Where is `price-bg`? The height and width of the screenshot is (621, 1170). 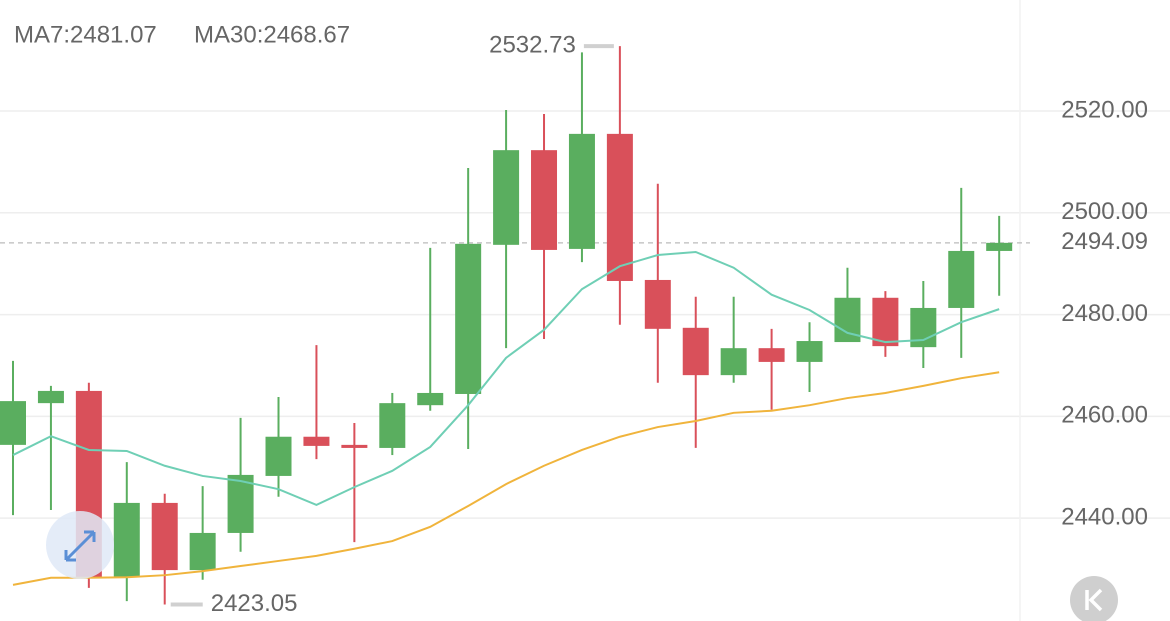
price-bg is located at coordinates (1100, 242).